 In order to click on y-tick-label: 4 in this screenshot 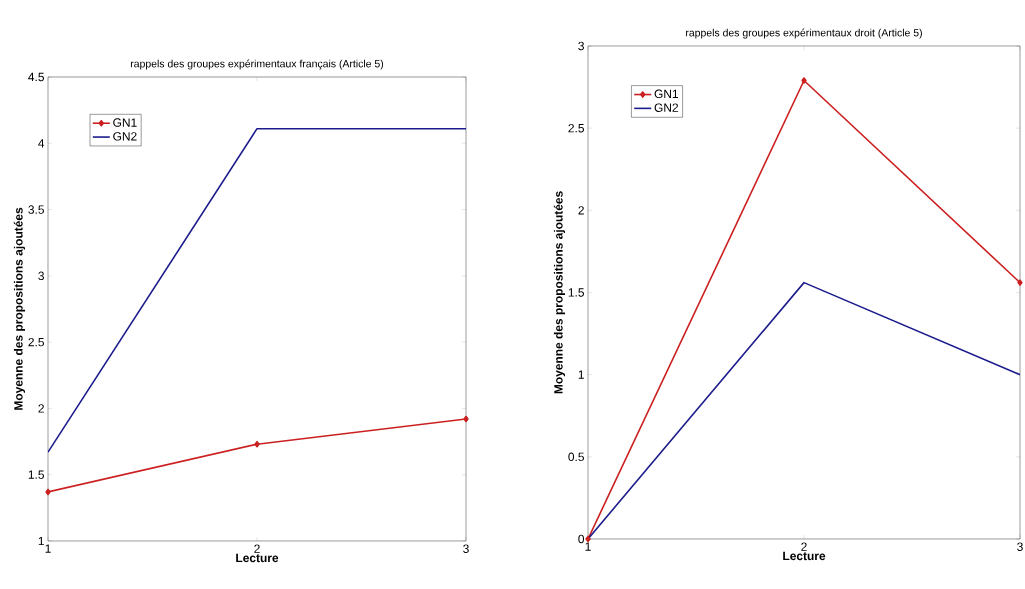, I will do `click(41, 143)`.